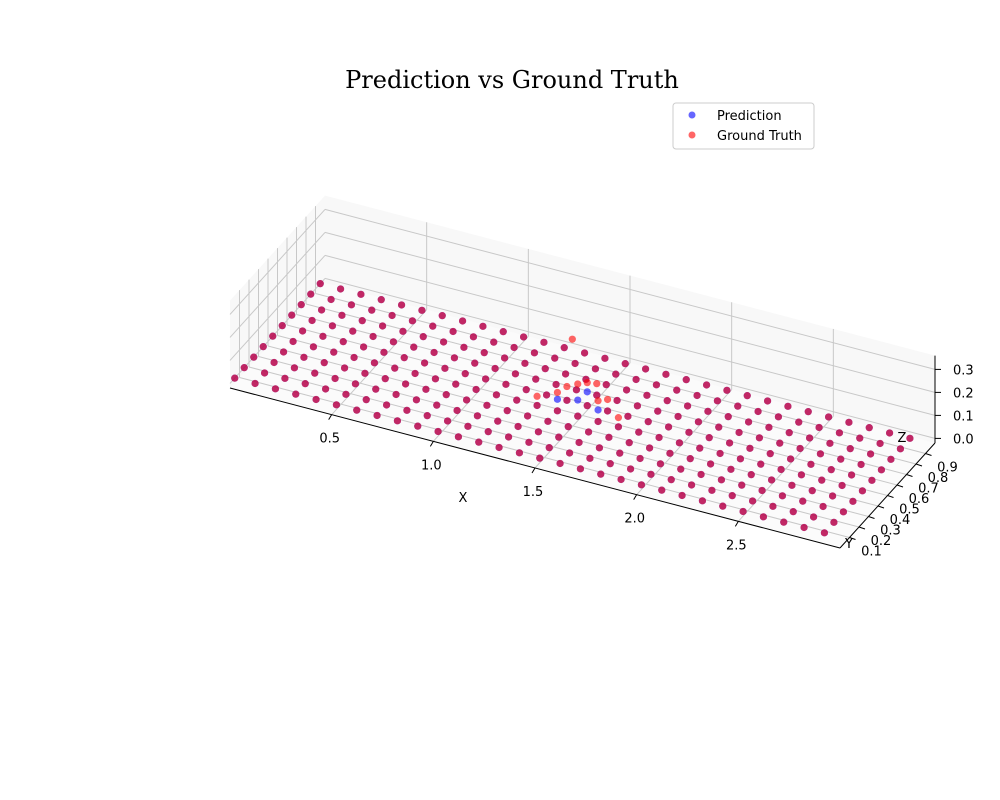 This screenshot has width=1000, height=800. Describe the element at coordinates (736, 545) in the screenshot. I see `x-tick-label: 2.5` at that location.